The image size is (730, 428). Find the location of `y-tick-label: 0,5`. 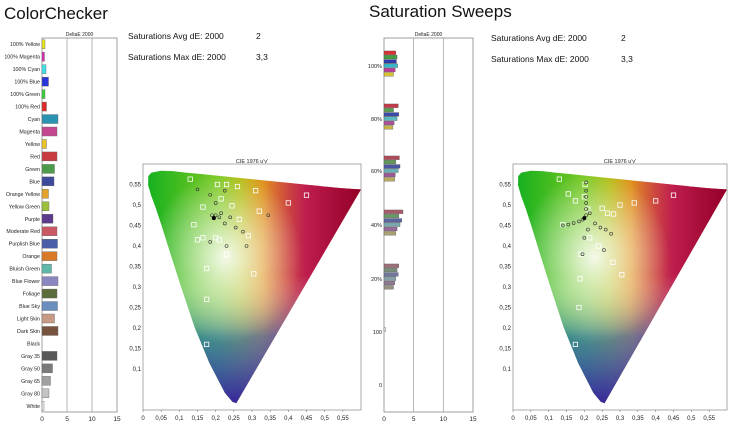

y-tick-label: 0,5 is located at coordinates (507, 206).